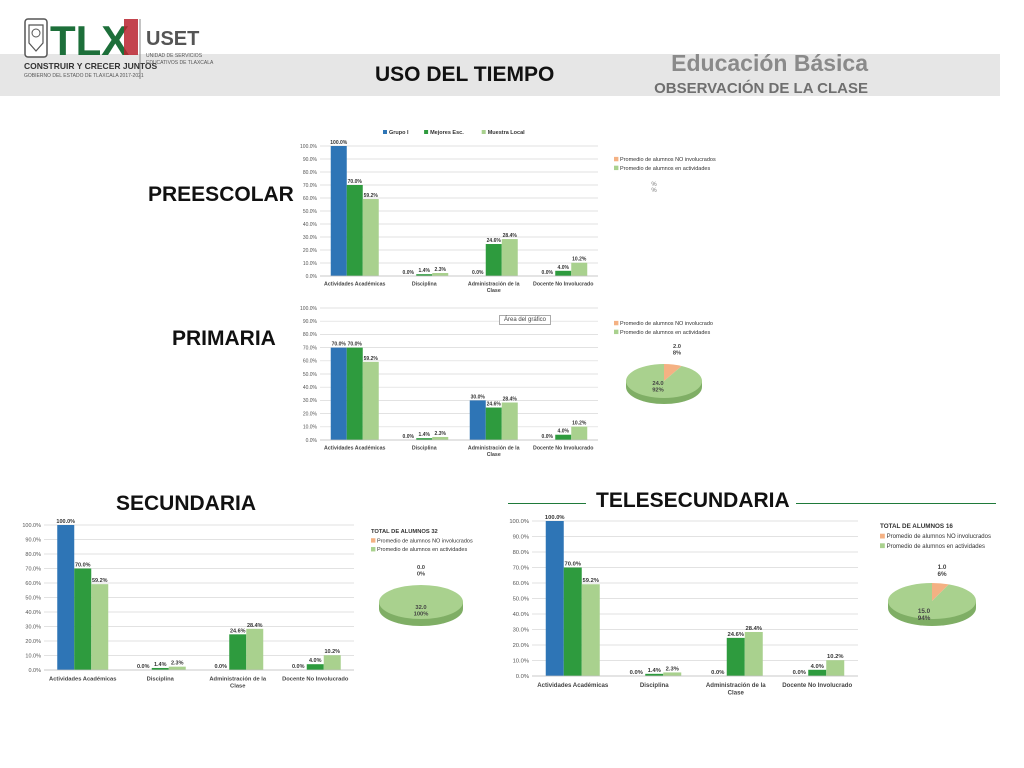 This screenshot has width=1024, height=768. What do you see at coordinates (186, 503) in the screenshot?
I see `label-secundaria: SECUNDARIA` at bounding box center [186, 503].